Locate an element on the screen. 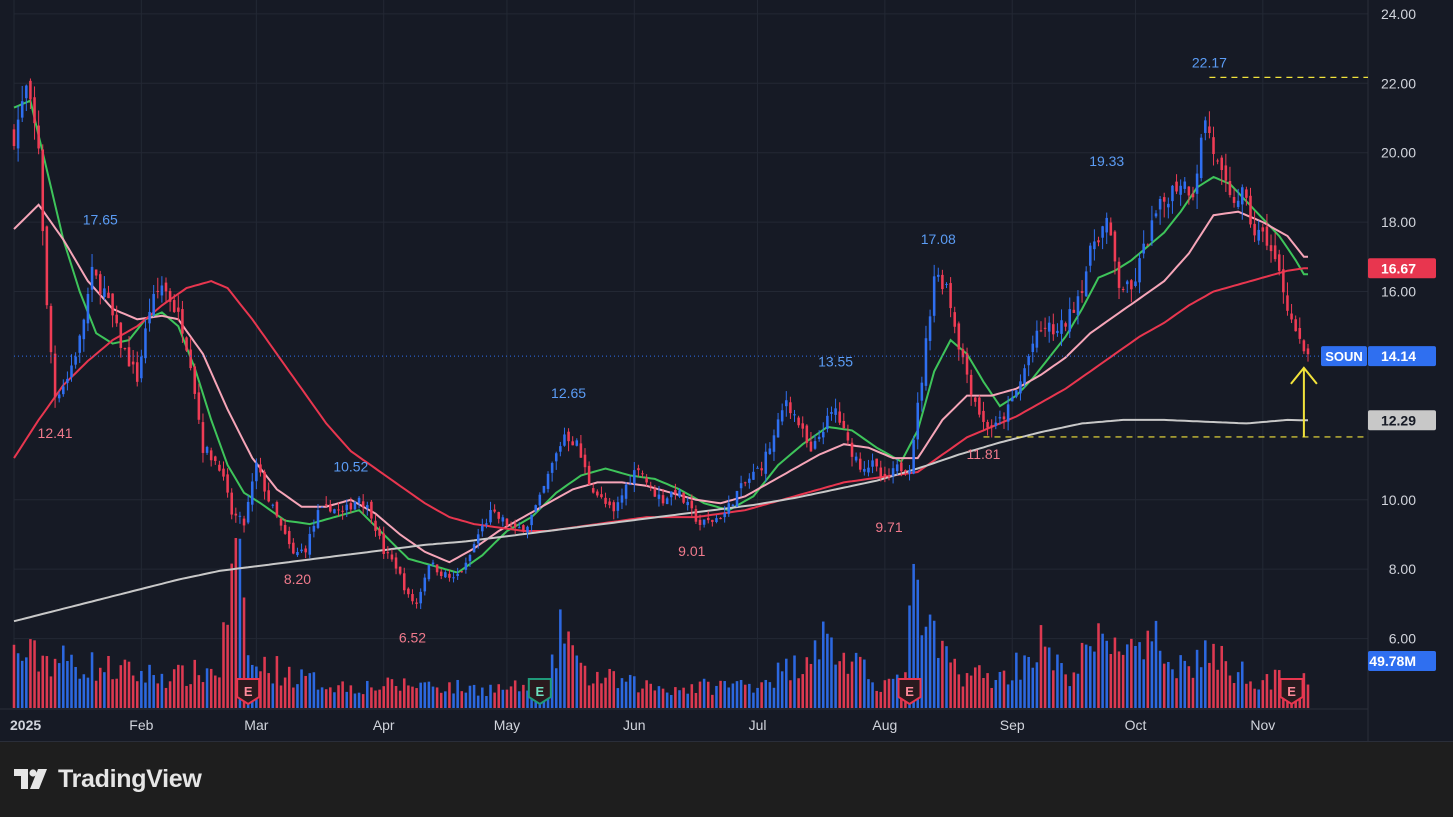 This screenshot has width=1453, height=817. earnings-marker: E is located at coordinates (248, 692).